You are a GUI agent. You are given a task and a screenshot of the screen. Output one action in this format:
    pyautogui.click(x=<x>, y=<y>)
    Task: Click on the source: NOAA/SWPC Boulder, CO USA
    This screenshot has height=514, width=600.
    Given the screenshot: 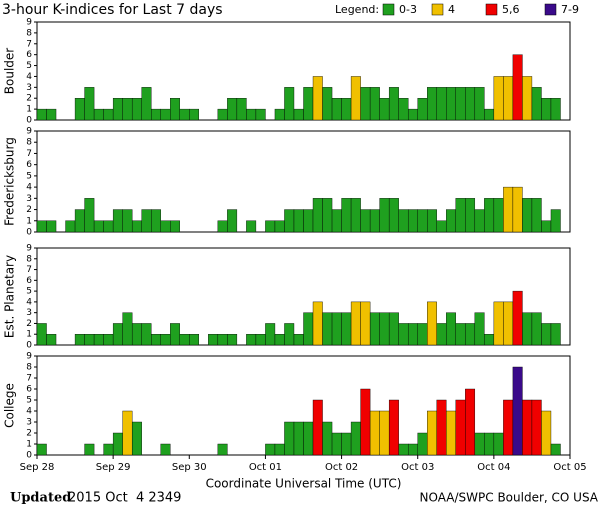 What is the action you would take?
    pyautogui.click(x=509, y=498)
    